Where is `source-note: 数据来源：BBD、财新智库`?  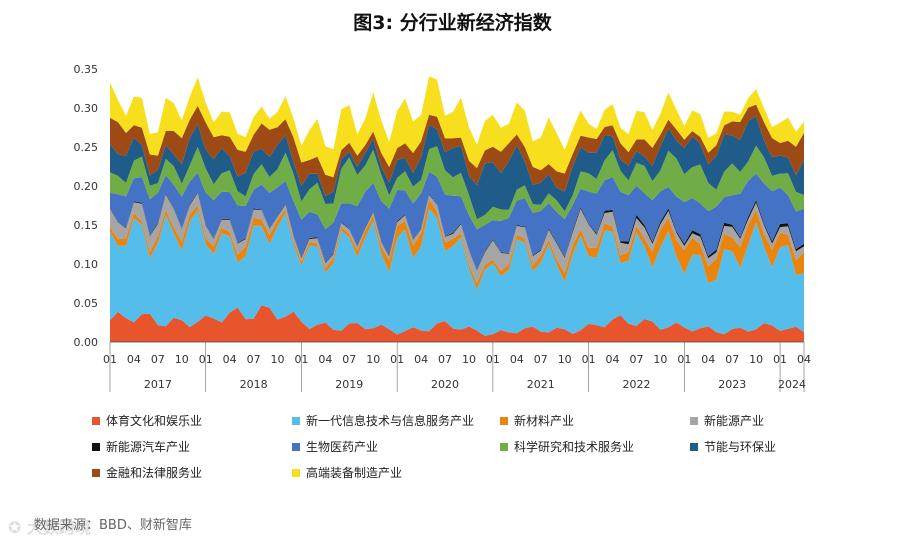 source-note: 数据来源：BBD、财新智库 is located at coordinates (113, 525).